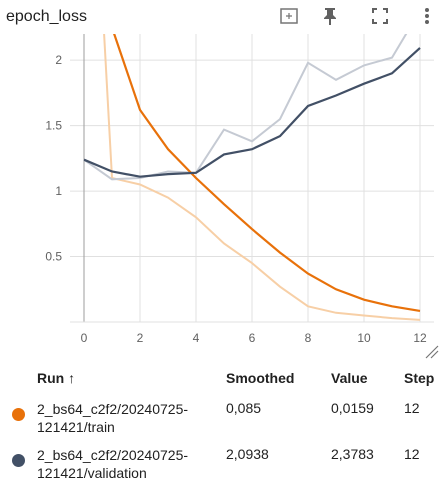 The height and width of the screenshot is (490, 447). What do you see at coordinates (56, 378) in the screenshot?
I see `header-run: Run ↑` at bounding box center [56, 378].